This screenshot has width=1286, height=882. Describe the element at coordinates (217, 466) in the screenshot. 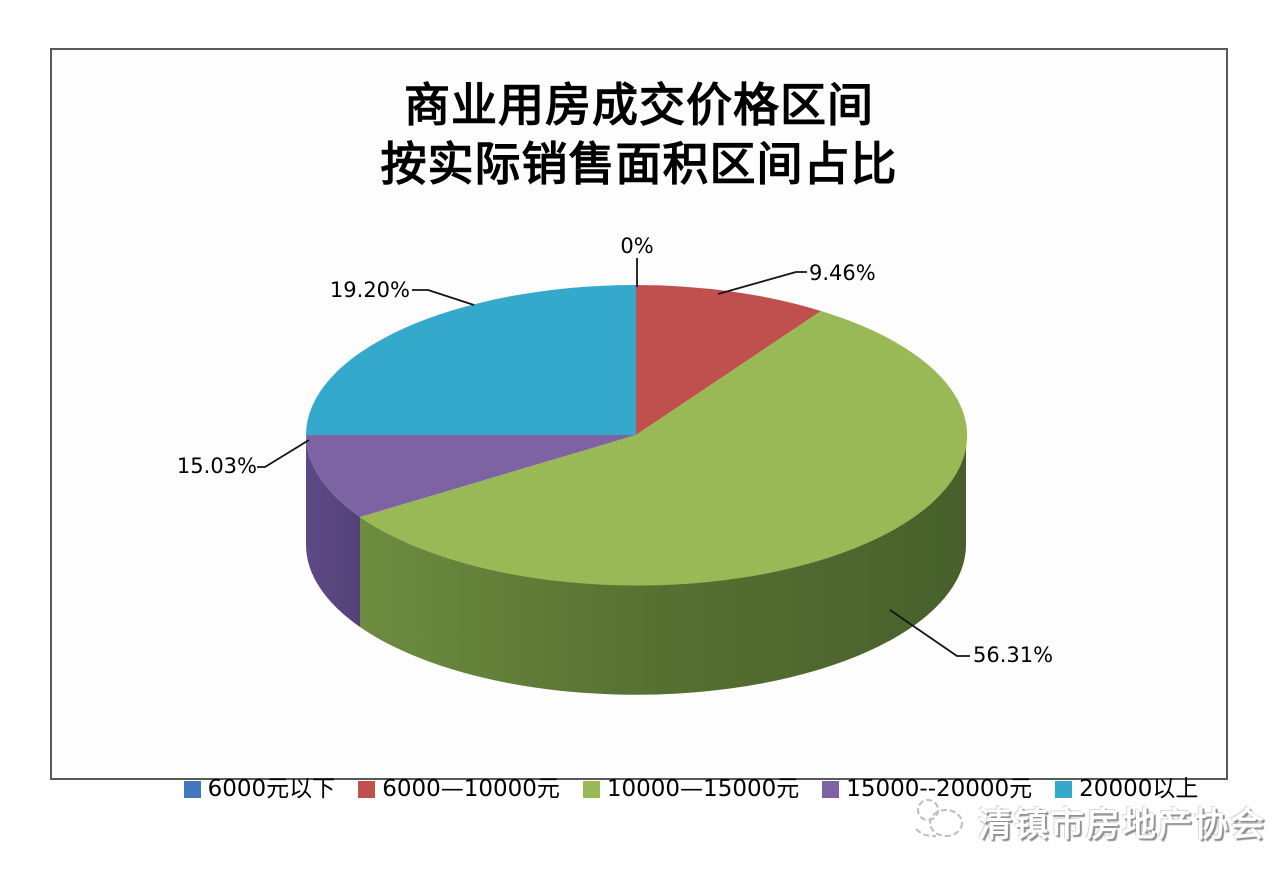

I see `callout-label-15.03pct: 15.03%` at that location.